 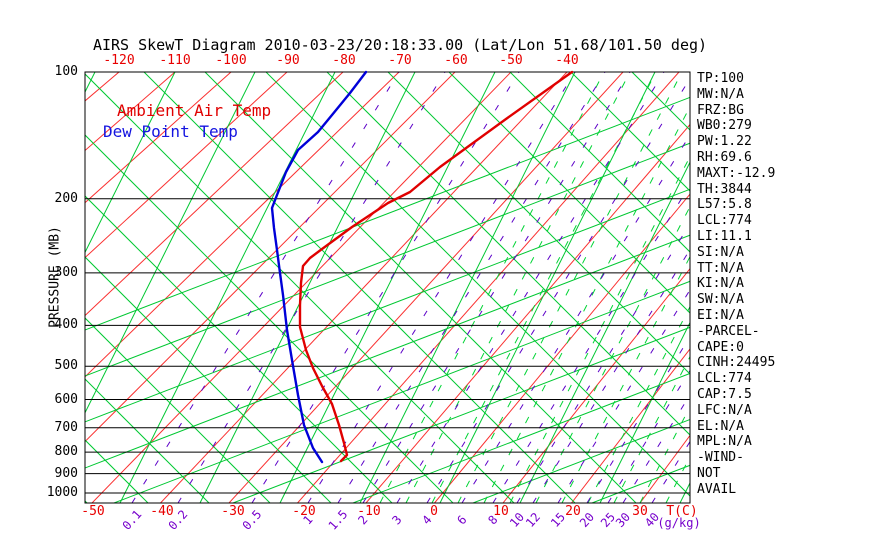 What do you see at coordinates (119, 60) in the screenshot?
I see `top-axis-temp-label: -120` at bounding box center [119, 60].